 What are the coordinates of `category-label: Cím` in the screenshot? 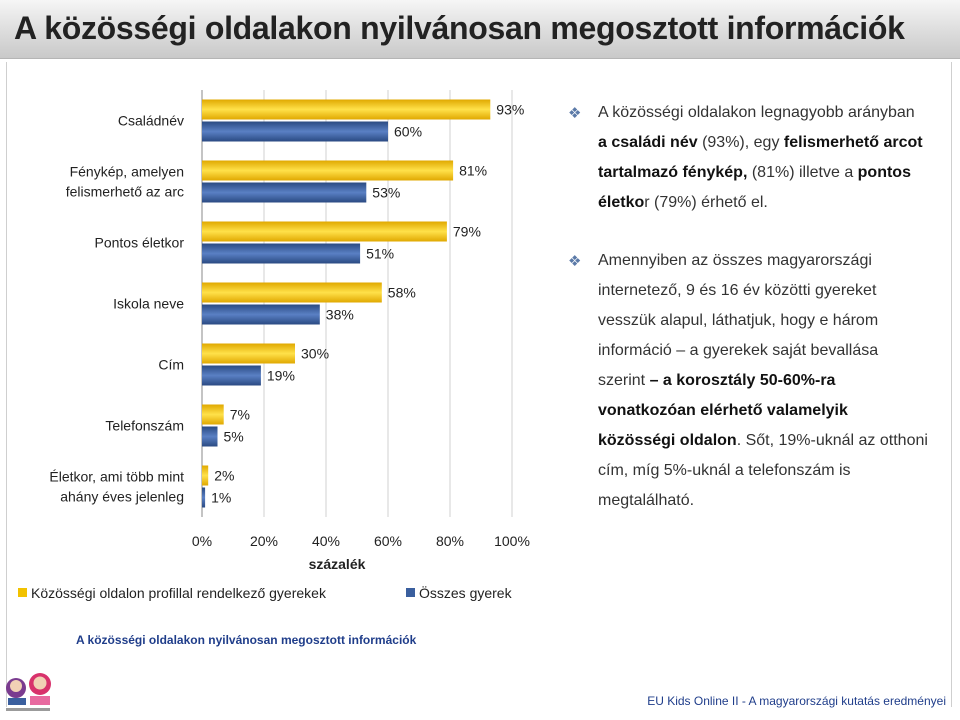 It's located at (171, 365).